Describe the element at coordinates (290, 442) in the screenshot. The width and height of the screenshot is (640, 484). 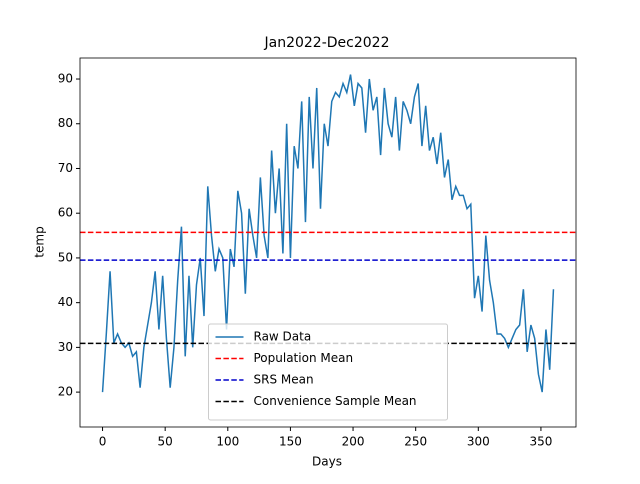
I see `x-tick-label: 150` at that location.